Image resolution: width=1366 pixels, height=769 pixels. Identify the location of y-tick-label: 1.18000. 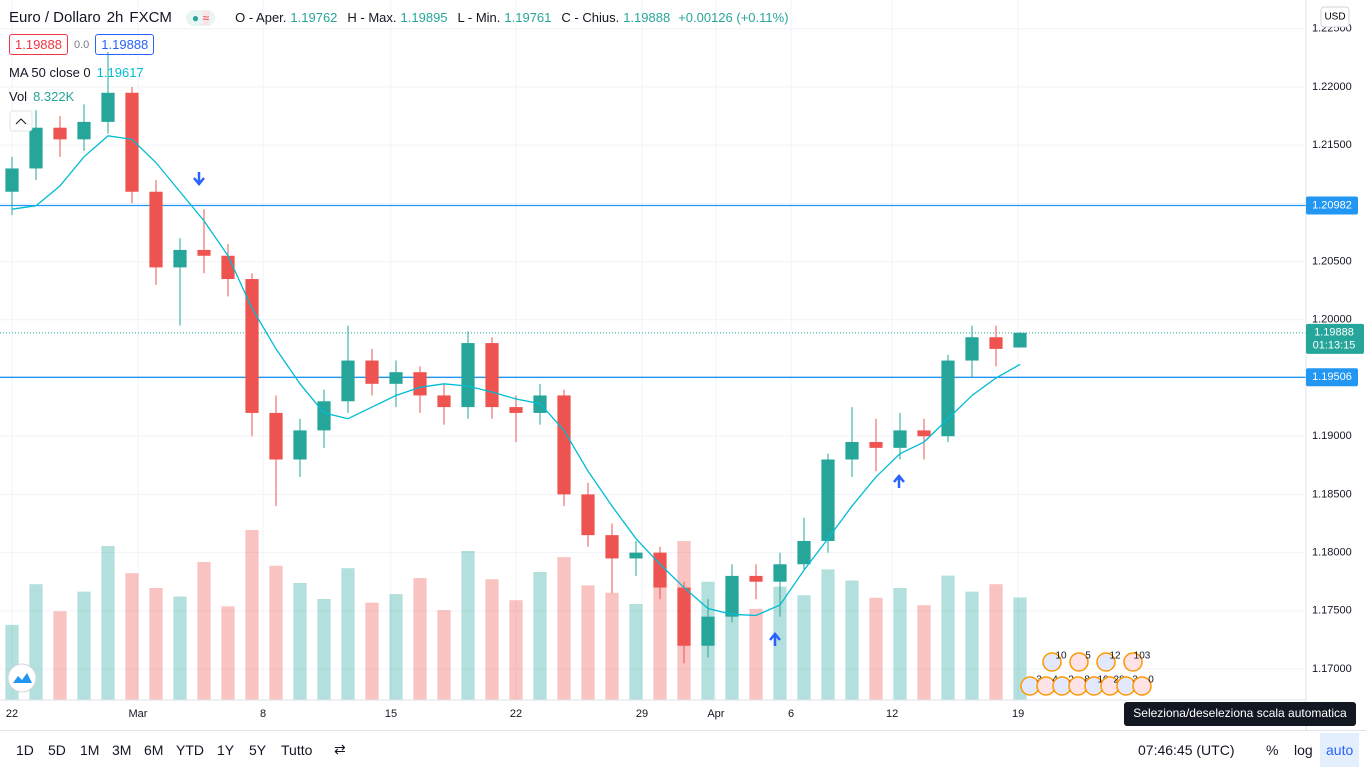
(1332, 553).